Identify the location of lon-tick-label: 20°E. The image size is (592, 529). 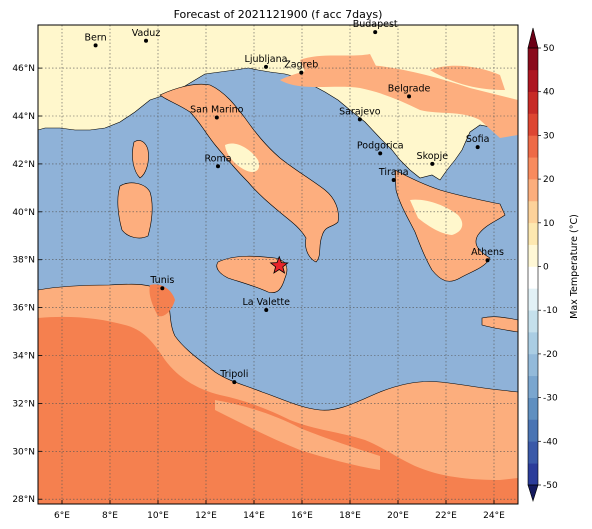
(398, 516).